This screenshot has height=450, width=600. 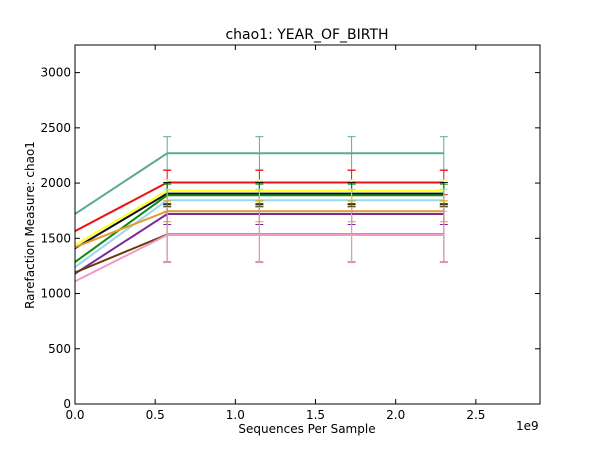 I want to click on y-tick-label: 0, so click(x=67, y=404).